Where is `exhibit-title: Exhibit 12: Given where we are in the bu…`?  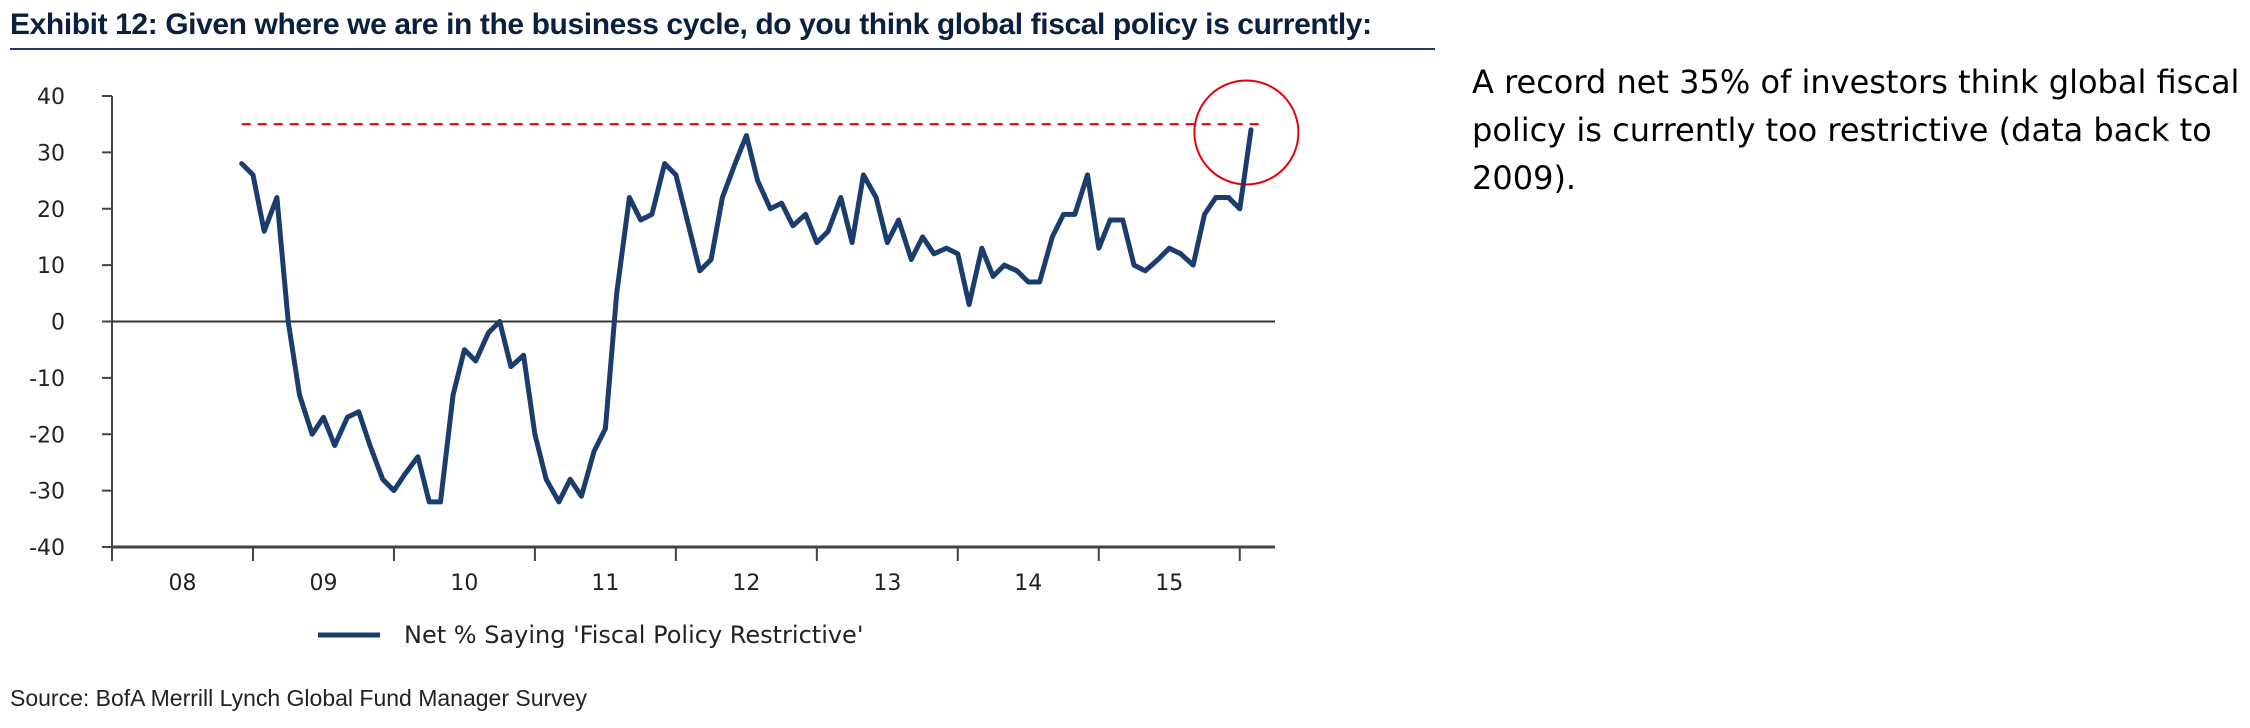
exhibit-title: Exhibit 12: Given where we are in the bu… is located at coordinates (691, 24).